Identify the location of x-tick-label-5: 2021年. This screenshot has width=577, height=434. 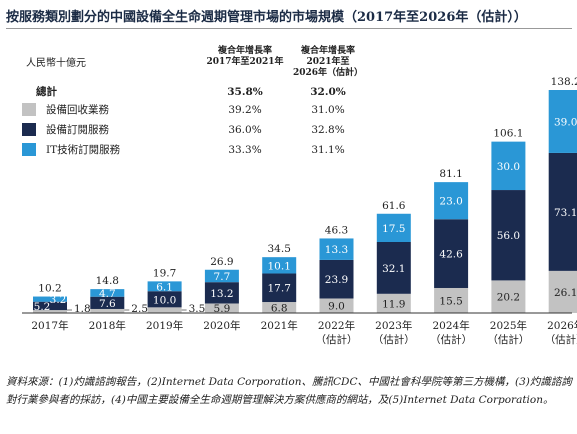
(279, 325).